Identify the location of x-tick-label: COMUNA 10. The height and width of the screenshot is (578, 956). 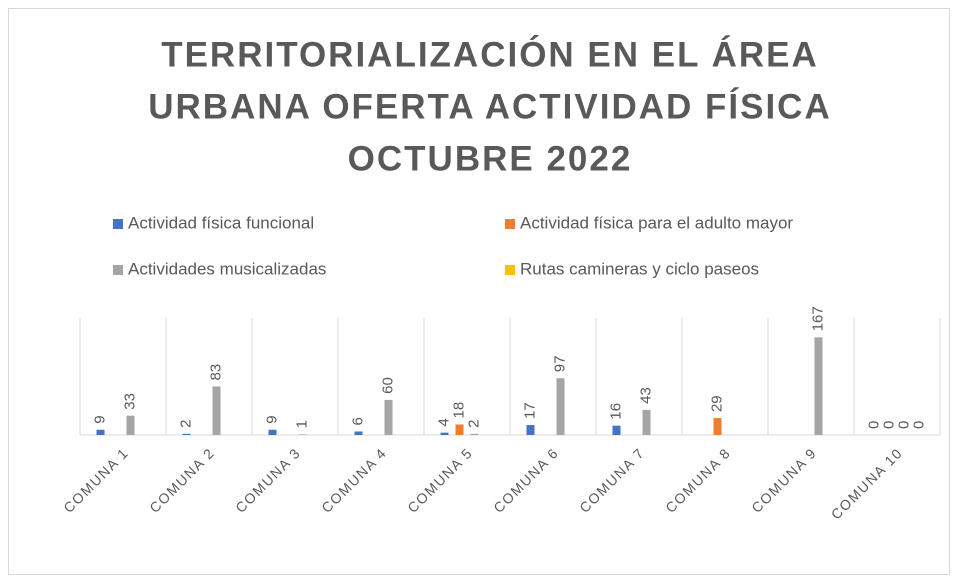
(867, 483).